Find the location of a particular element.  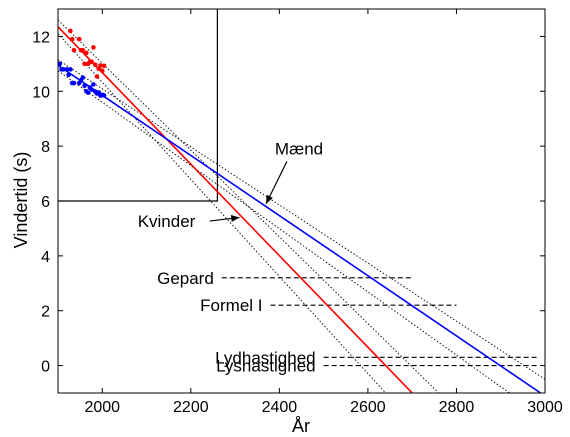

ref-label-lyd: Lydhastighed is located at coordinates (265, 357).